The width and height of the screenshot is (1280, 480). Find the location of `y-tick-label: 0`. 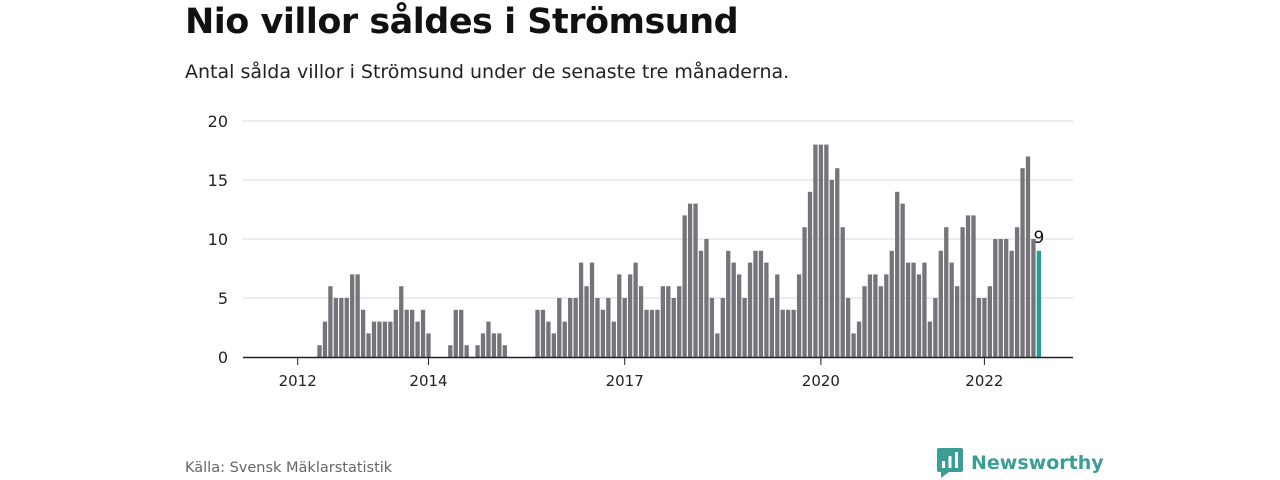

y-tick-label: 0 is located at coordinates (223, 357).